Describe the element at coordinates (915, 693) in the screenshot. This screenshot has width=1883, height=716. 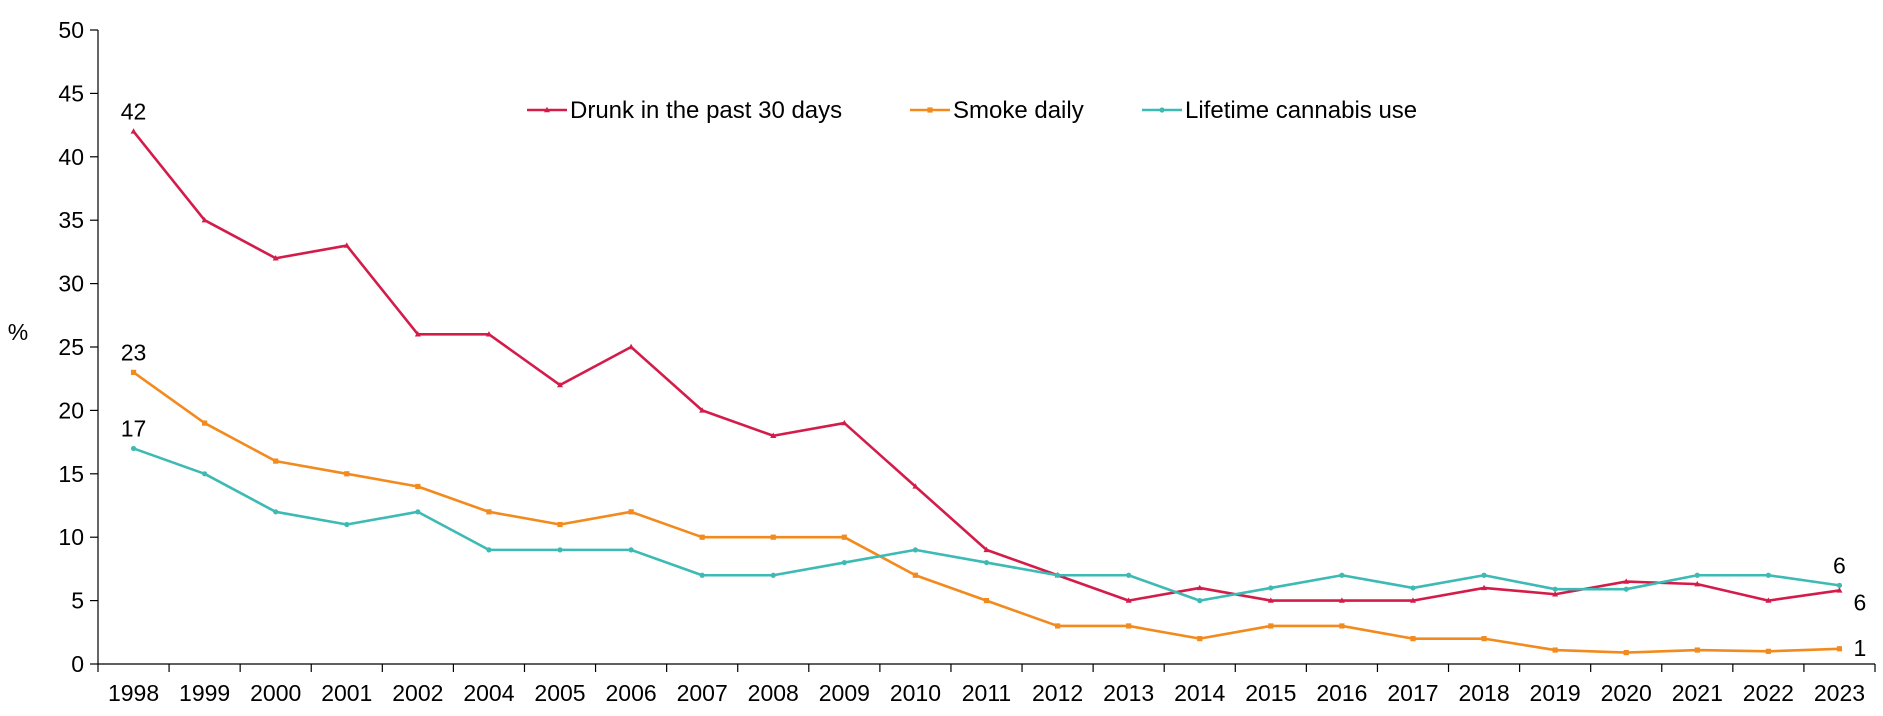
I see `x-tick-label: 2010` at that location.